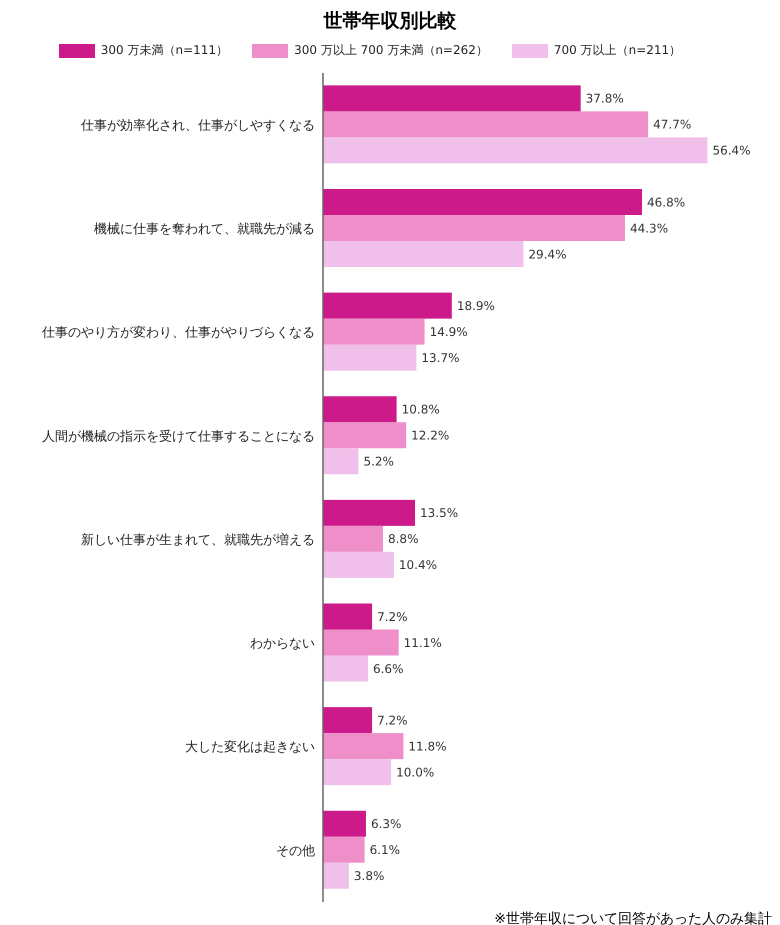 Image resolution: width=780 pixels, height=925 pixels. What do you see at coordinates (618, 50) in the screenshot?
I see `legend-label: 700 万以上（n=211）` at bounding box center [618, 50].